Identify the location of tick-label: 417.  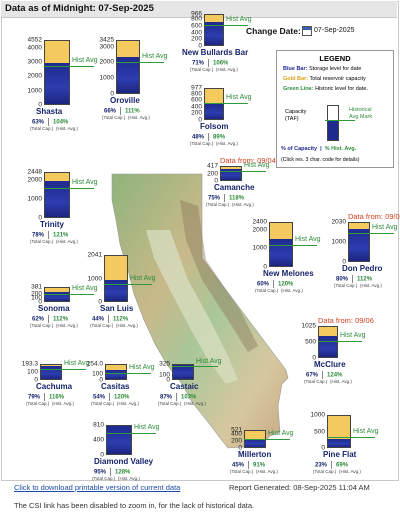
(212, 166).